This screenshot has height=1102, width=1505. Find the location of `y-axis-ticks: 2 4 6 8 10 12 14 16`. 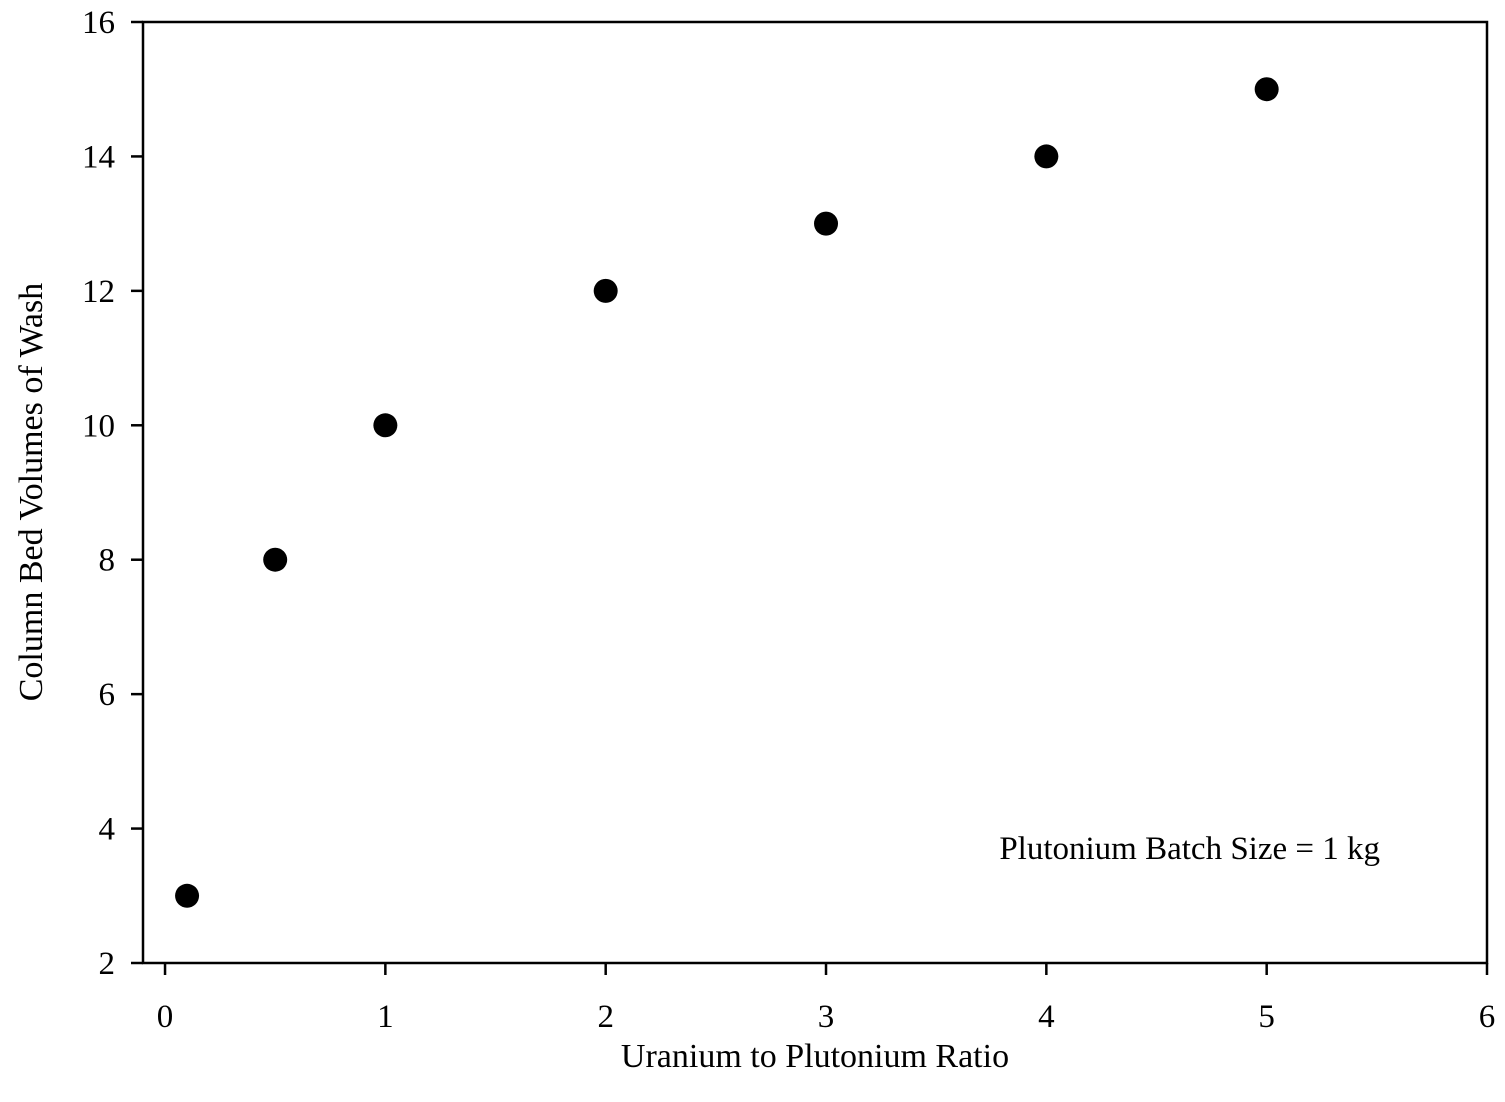

y-axis-ticks: 2 4 6 8 10 12 14 16 is located at coordinates (112, 493).